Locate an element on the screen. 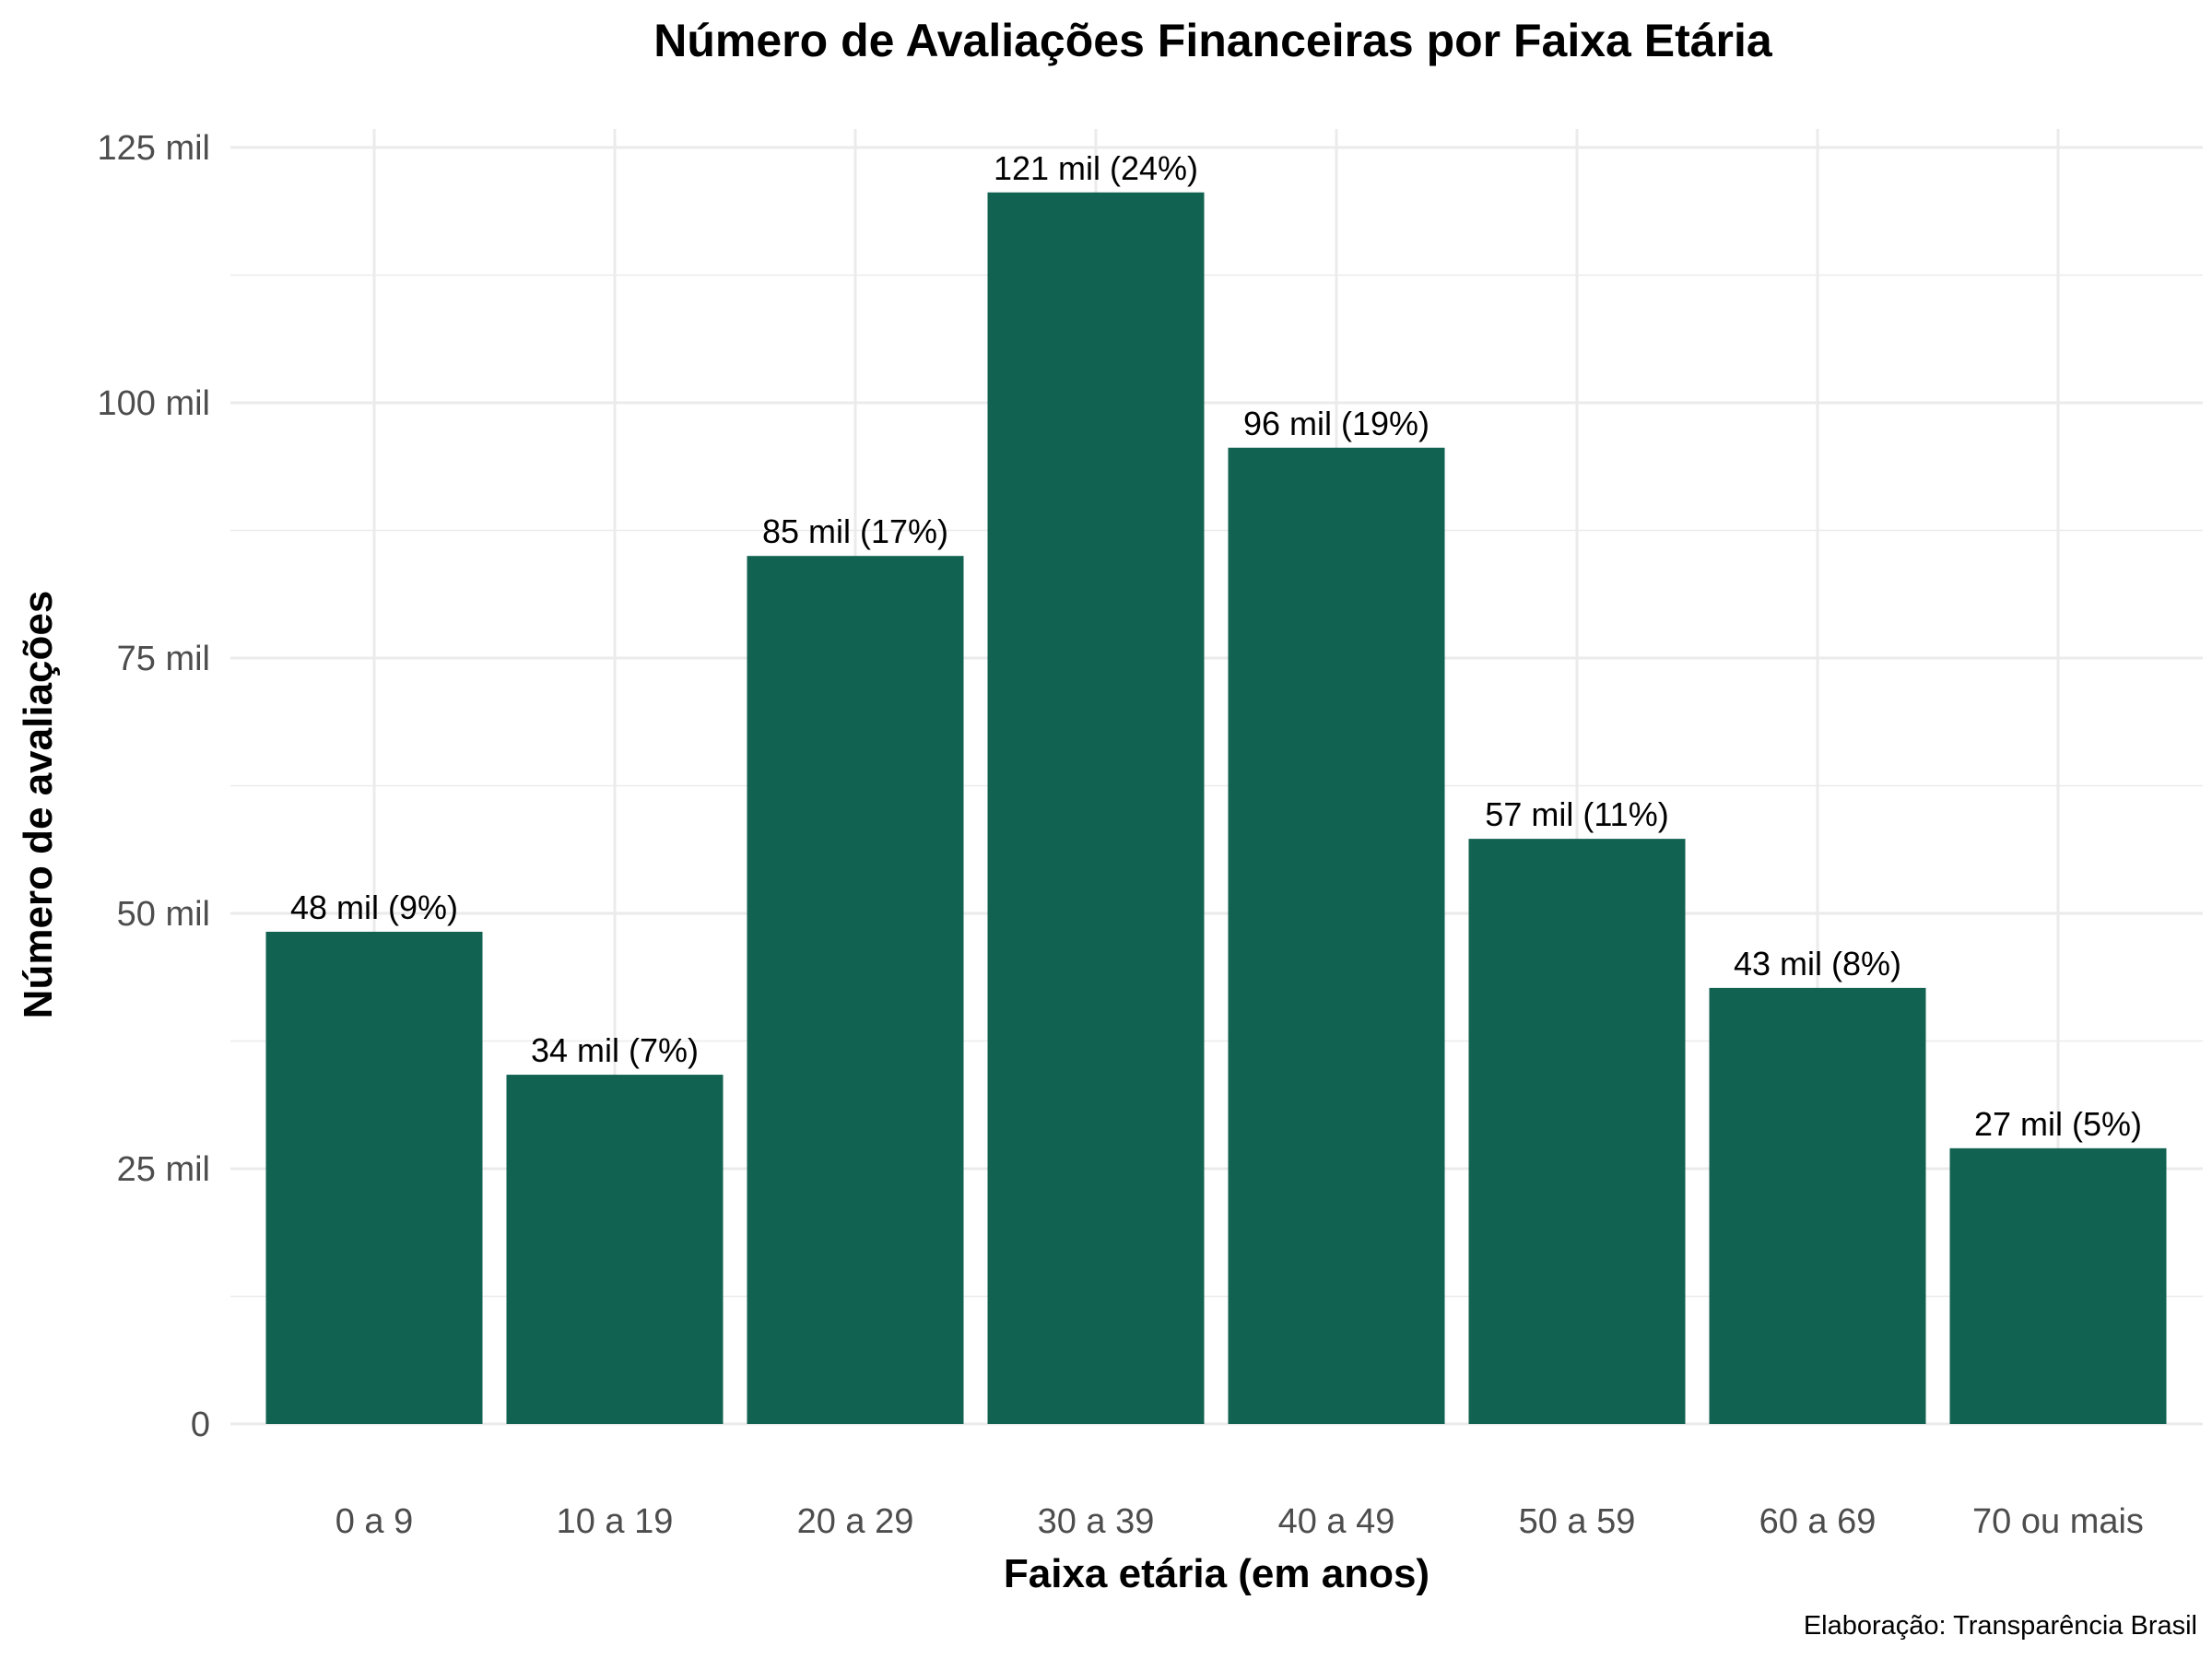 The width and height of the screenshot is (2212, 1659). y-tick-label: 75 mil is located at coordinates (163, 659).